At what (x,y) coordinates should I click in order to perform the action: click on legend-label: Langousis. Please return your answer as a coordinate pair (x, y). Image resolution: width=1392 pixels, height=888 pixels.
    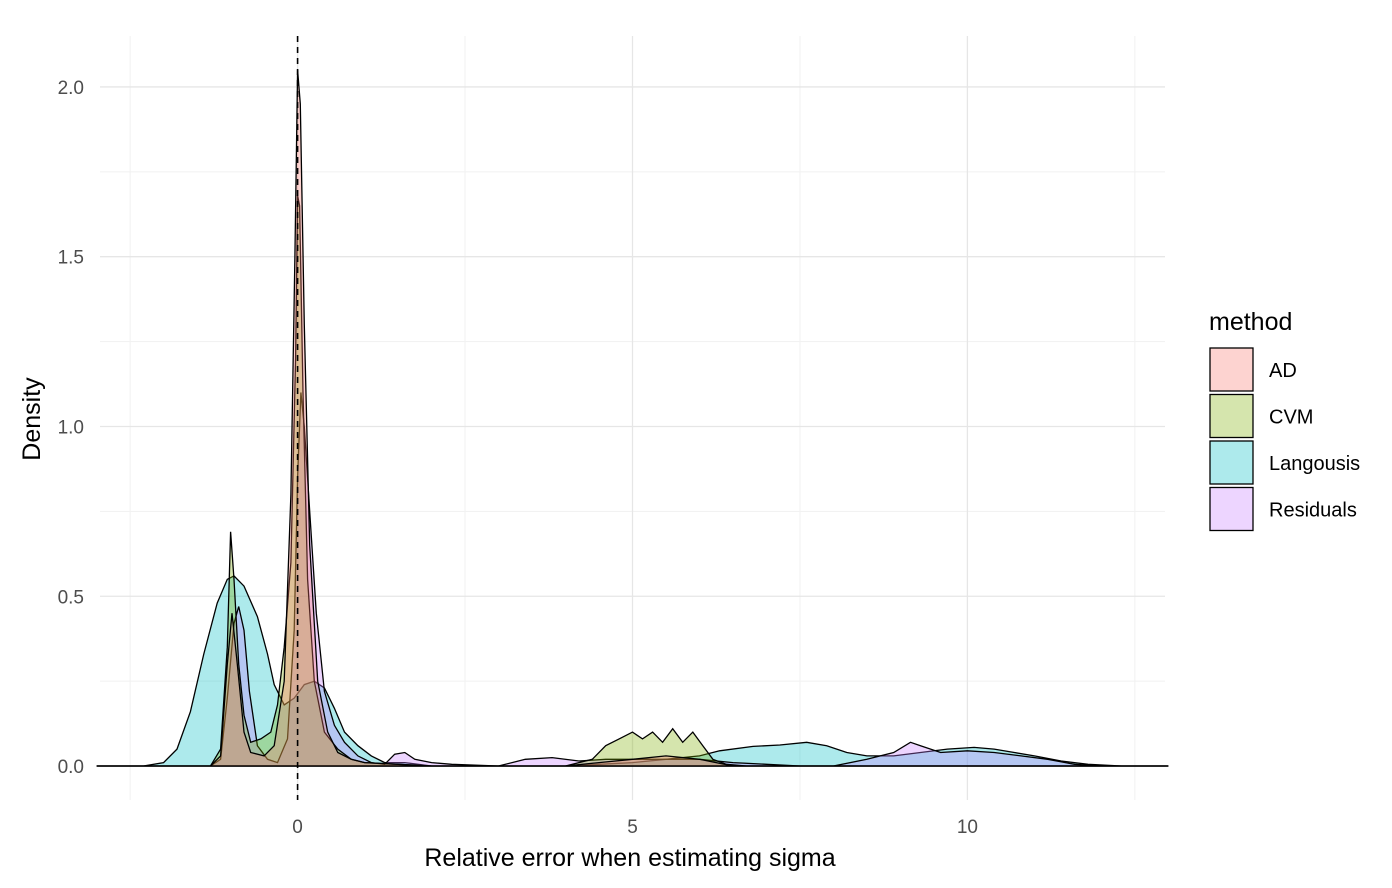
    Looking at the image, I should click on (1314, 464).